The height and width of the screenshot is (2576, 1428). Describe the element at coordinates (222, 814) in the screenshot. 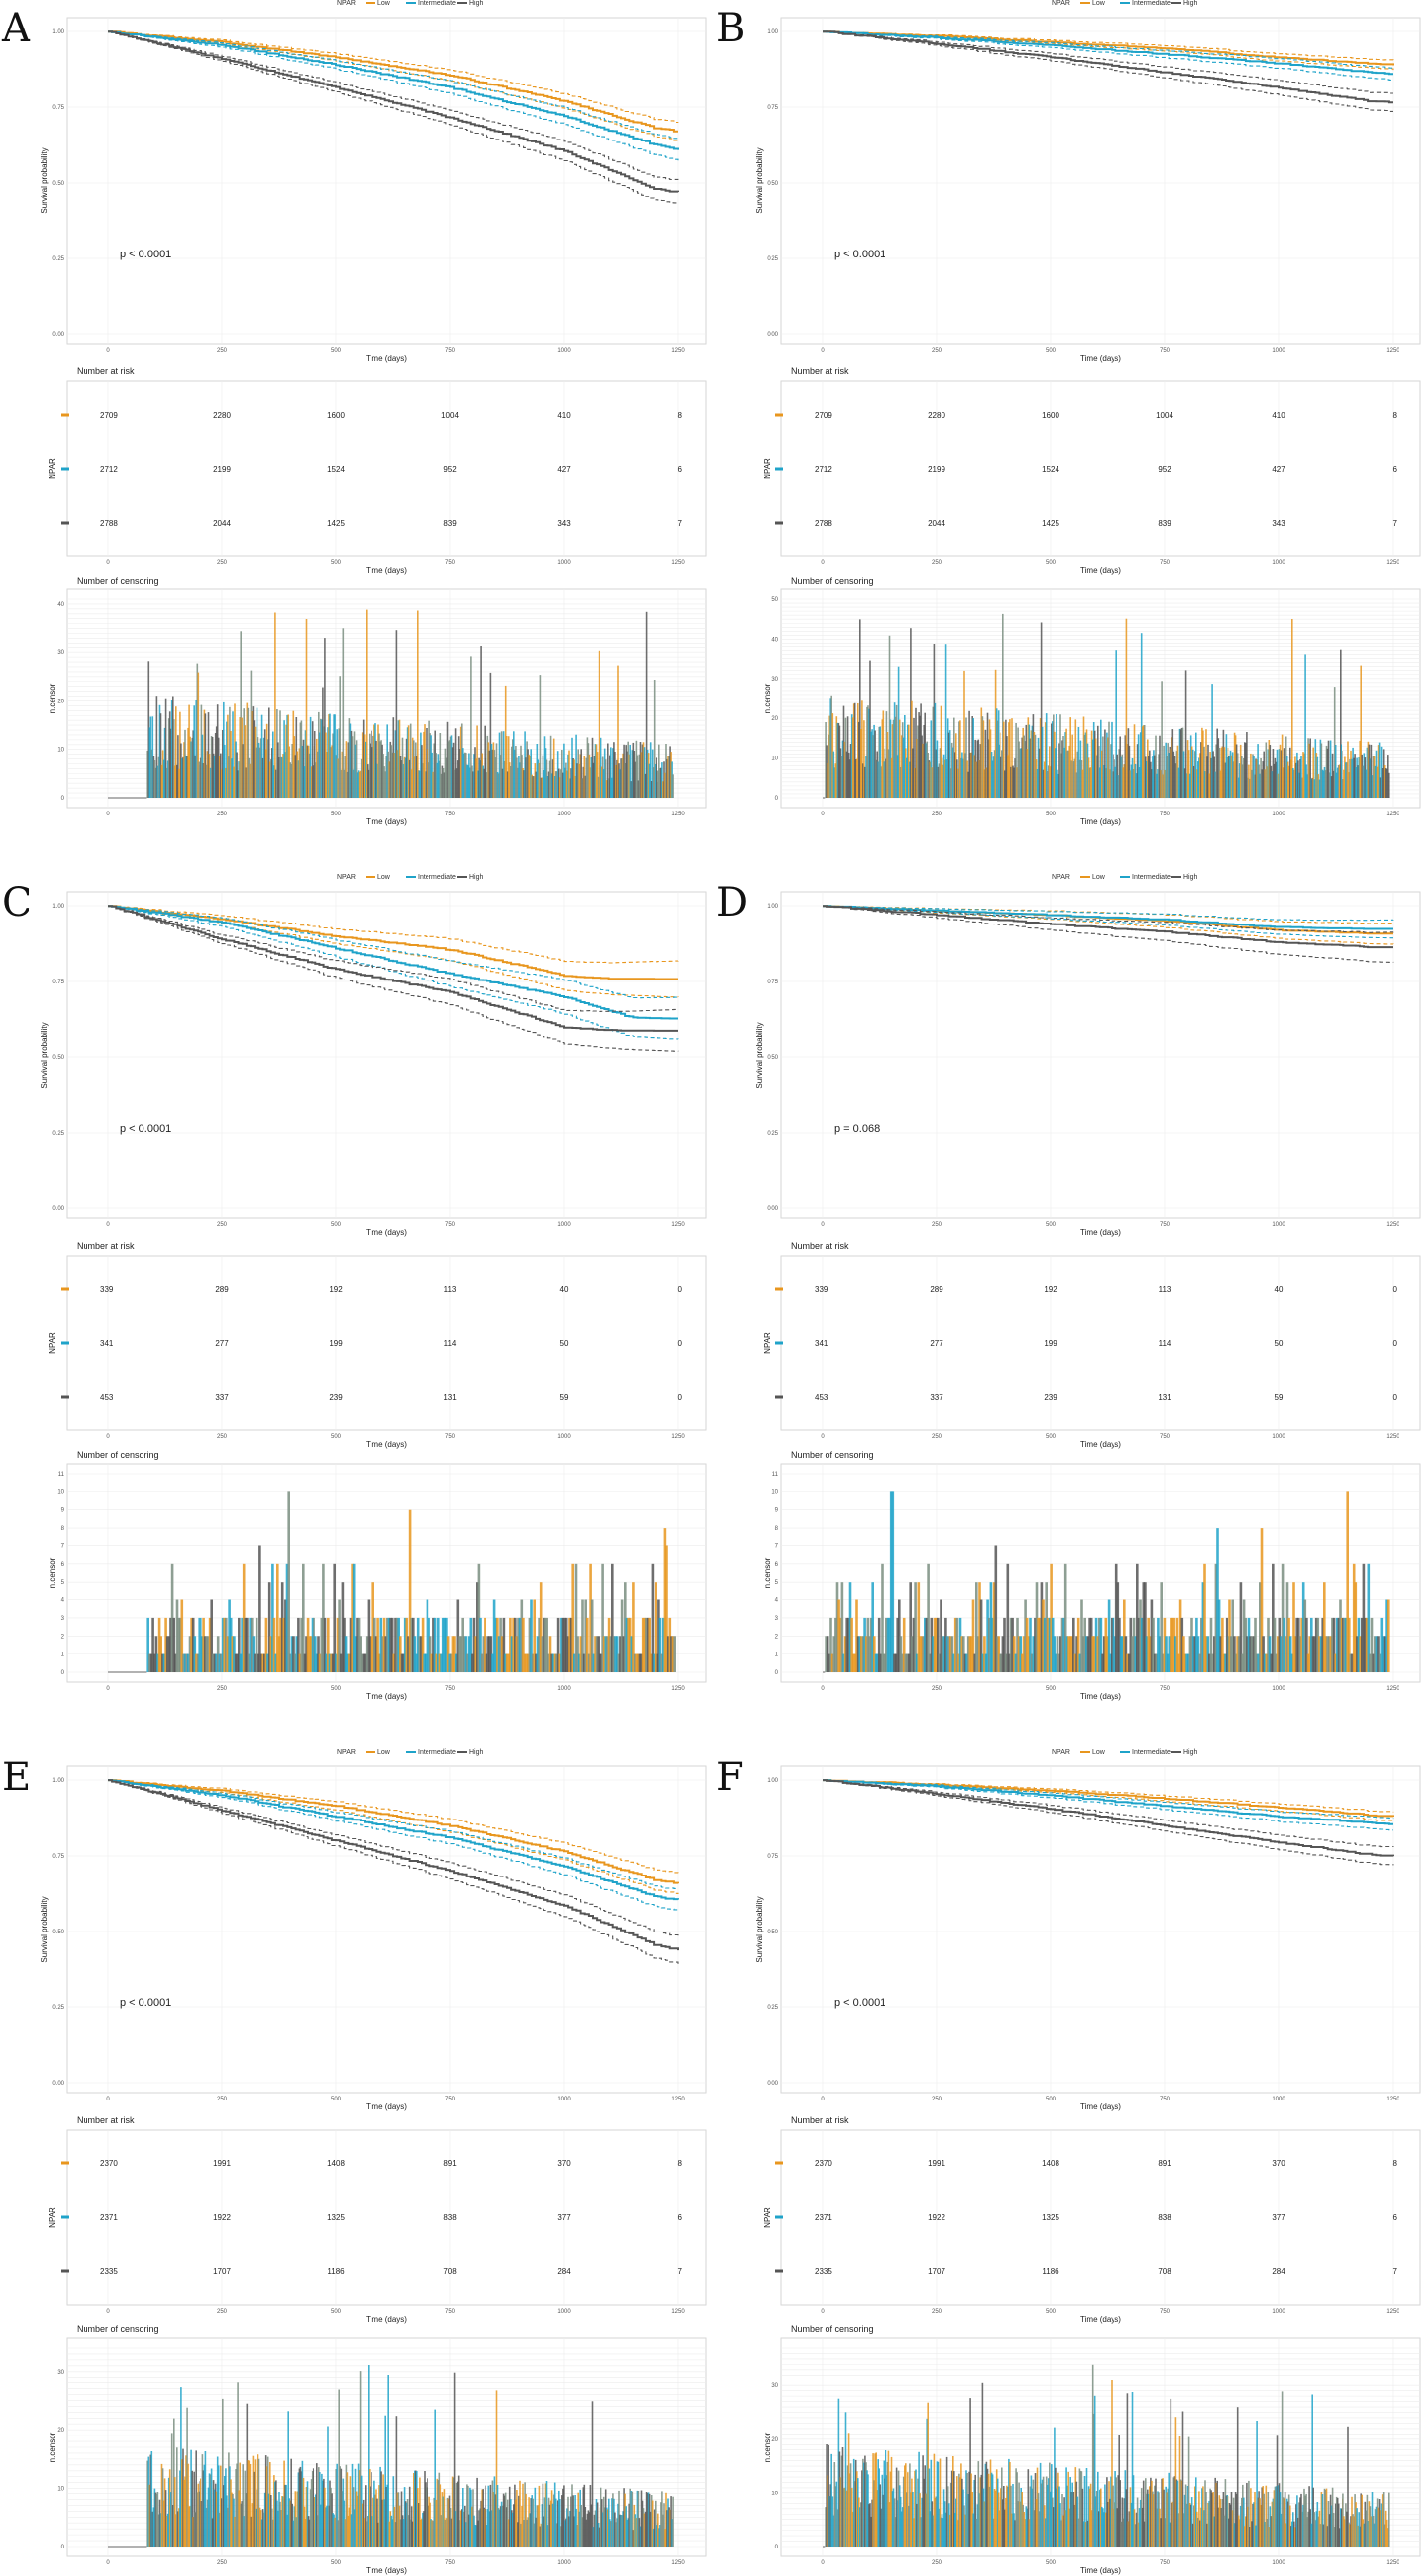

I see `censor-x-tick-label: 250` at that location.